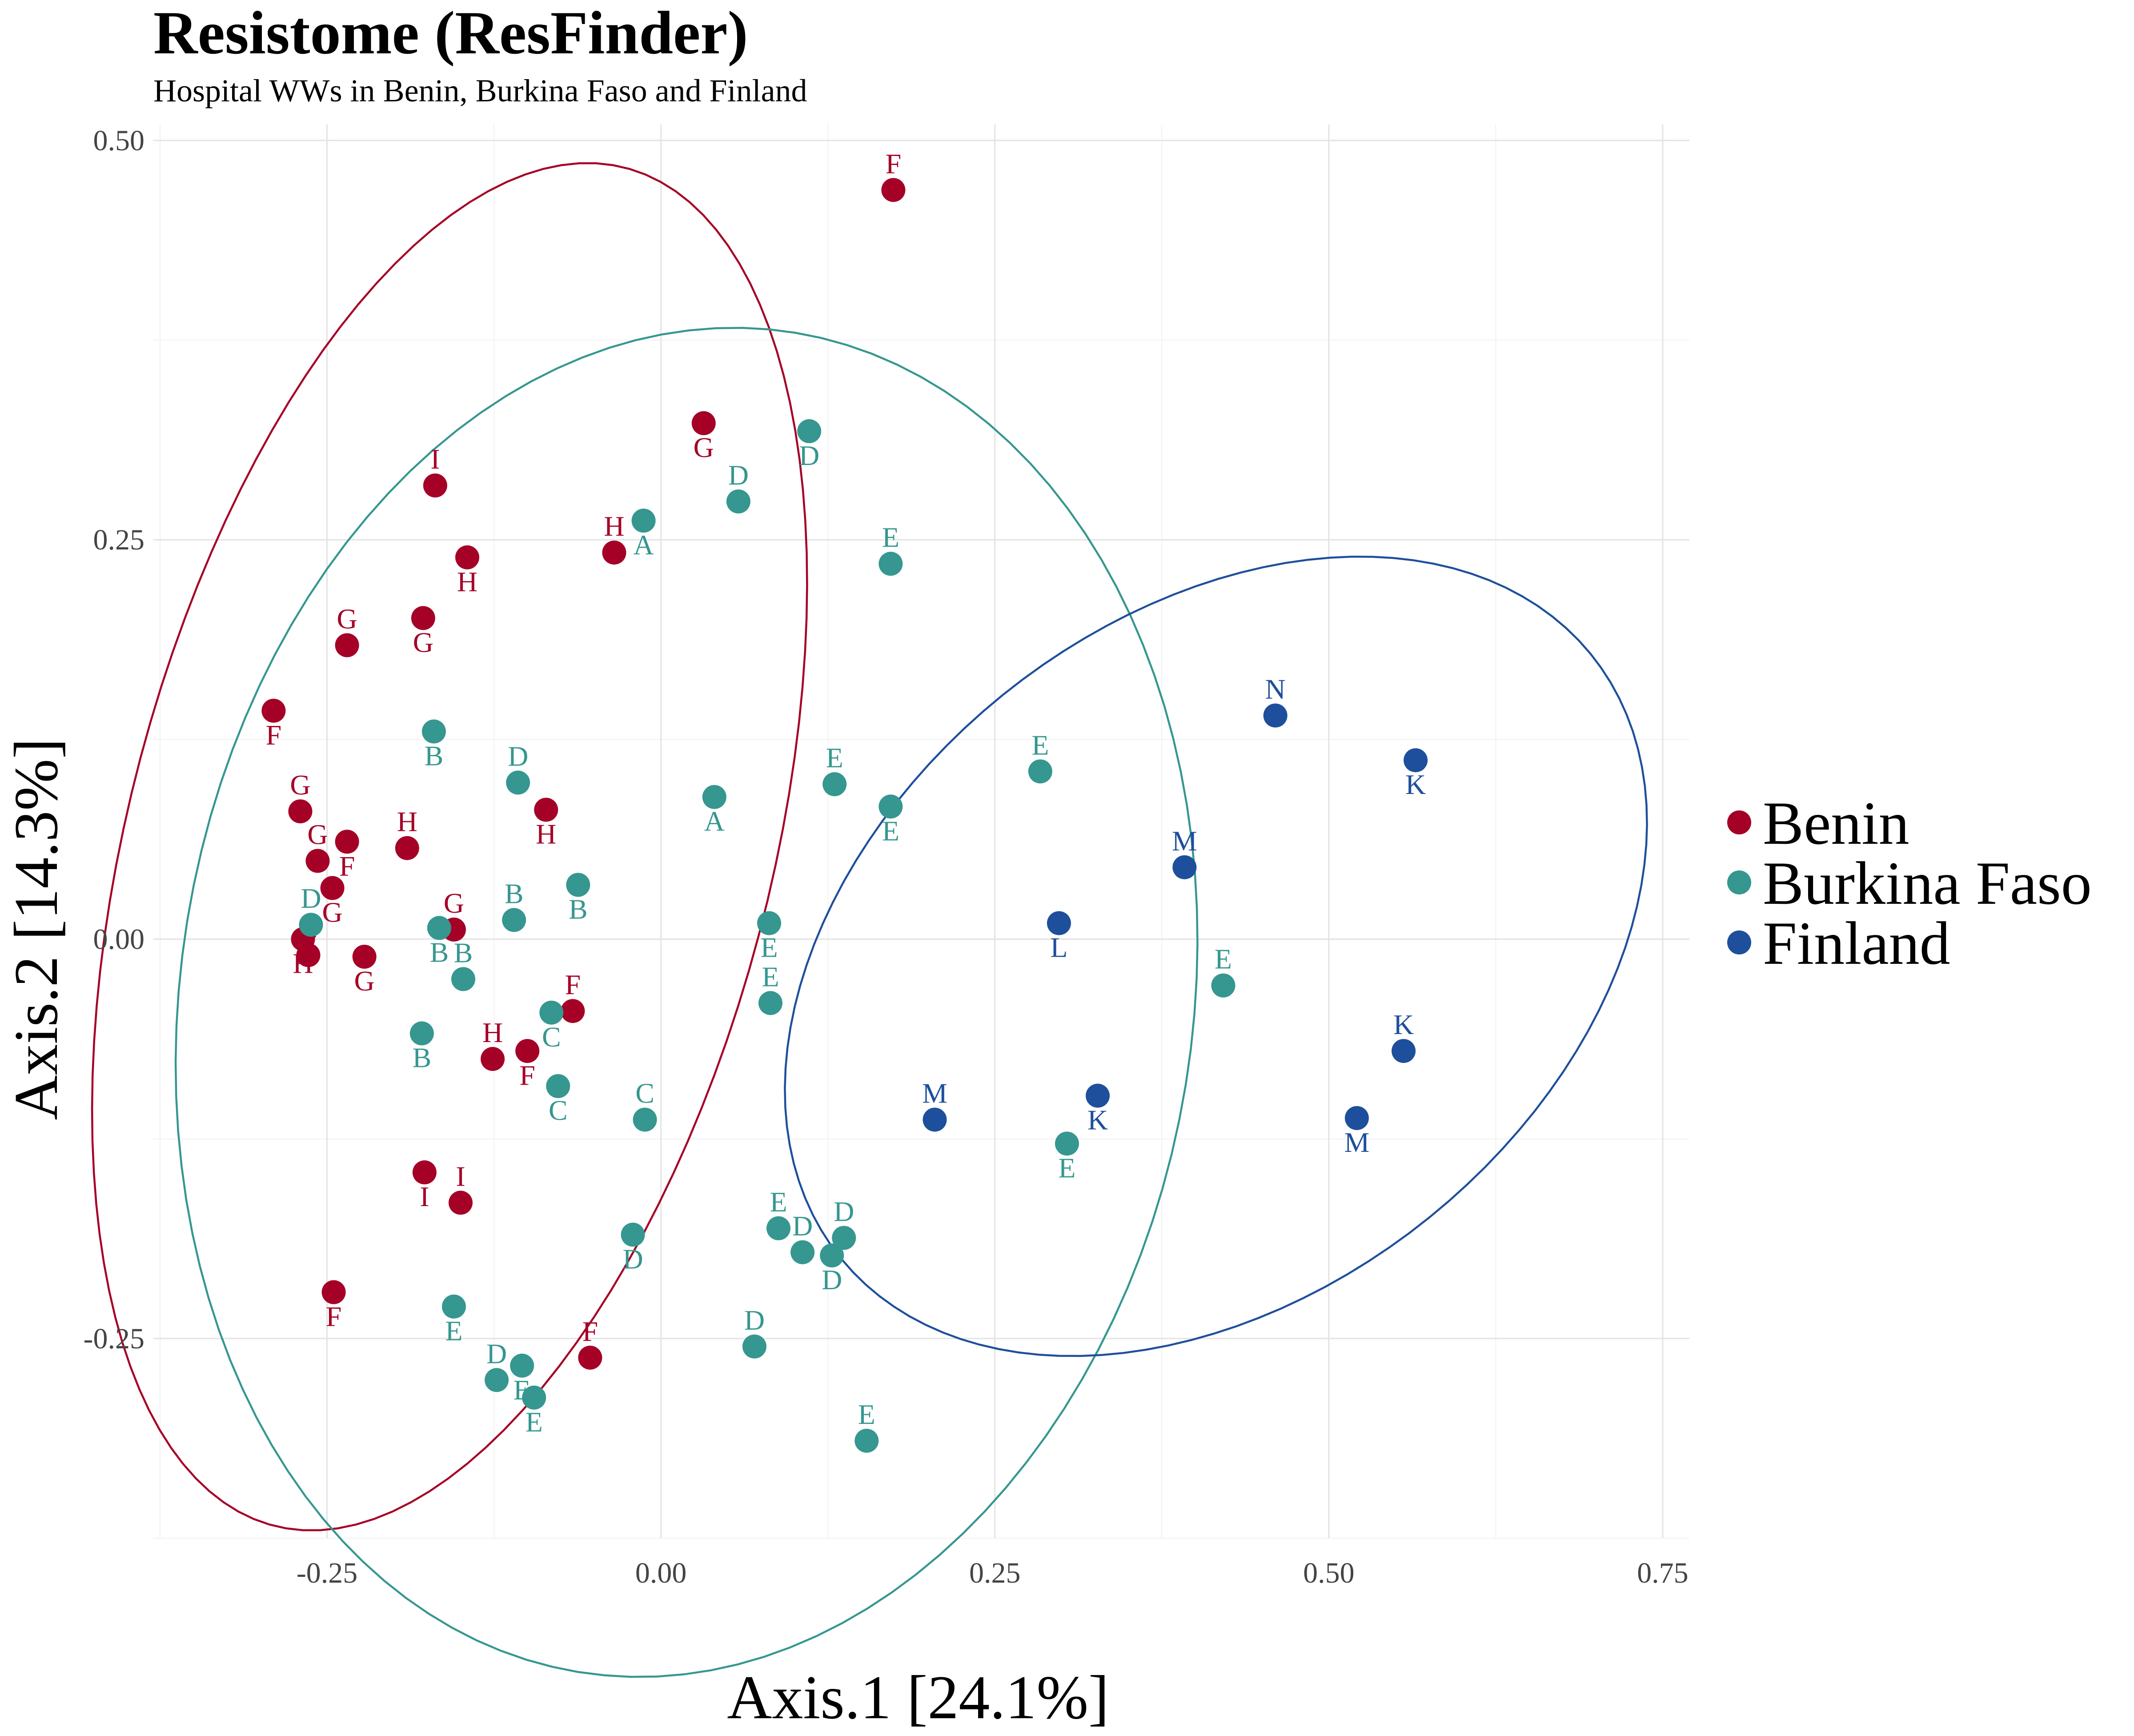 The image size is (2134, 1736). Describe the element at coordinates (1175, 915) in the screenshot. I see `series-finland: N K M L K K M M` at that location.